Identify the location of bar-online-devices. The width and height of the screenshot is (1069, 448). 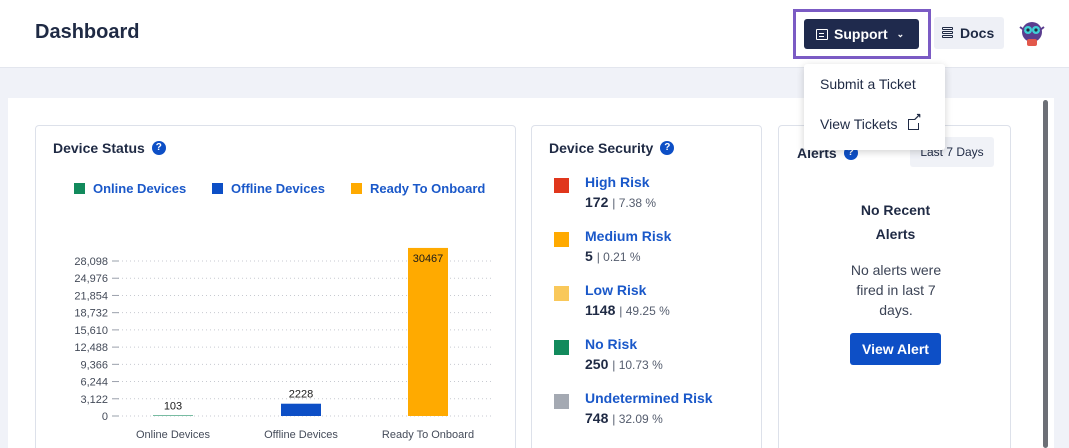
(173, 415).